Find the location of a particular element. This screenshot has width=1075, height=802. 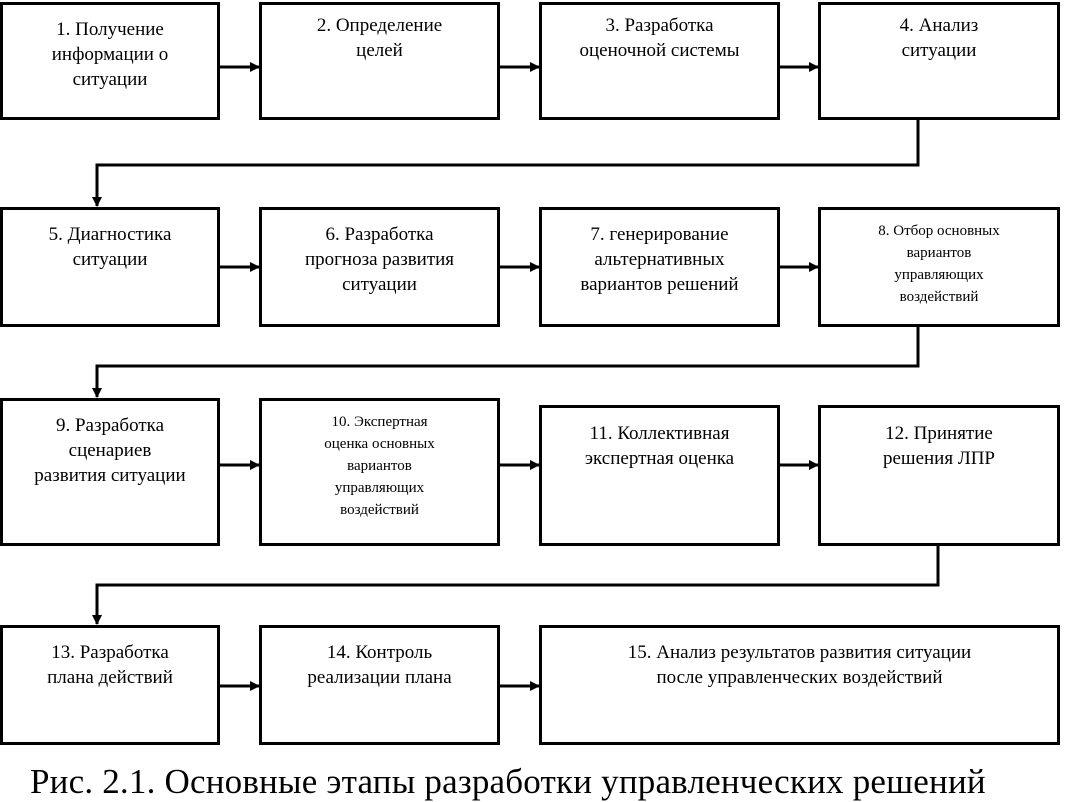

step-11: 11. Коллективная экспертная оценка is located at coordinates (659, 475).